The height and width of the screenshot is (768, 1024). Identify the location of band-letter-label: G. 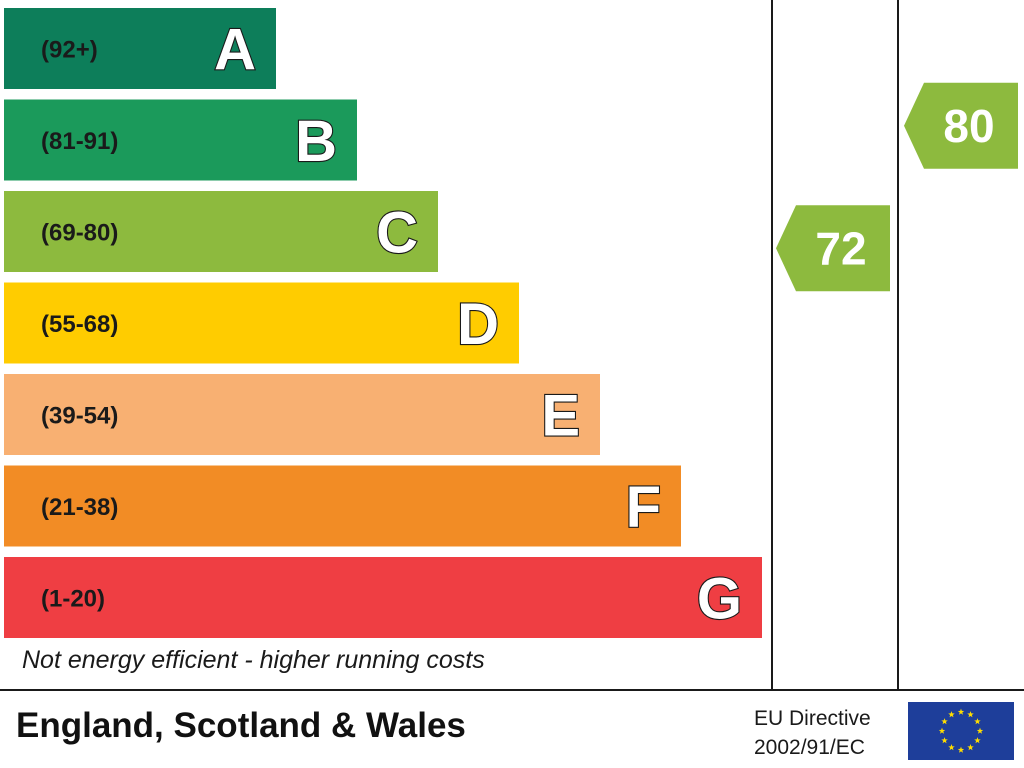
(719, 599).